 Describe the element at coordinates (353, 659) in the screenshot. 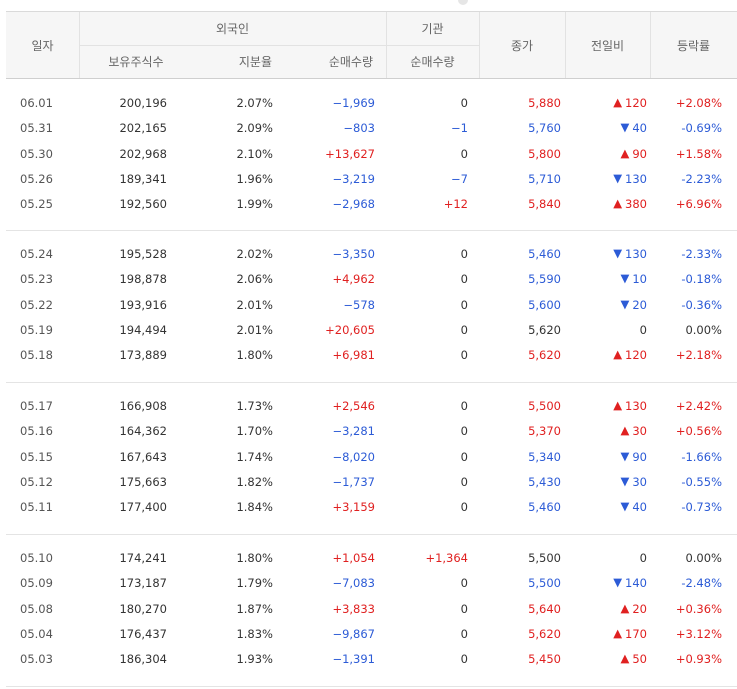

I see `foreign-net-cell: −1,391` at that location.